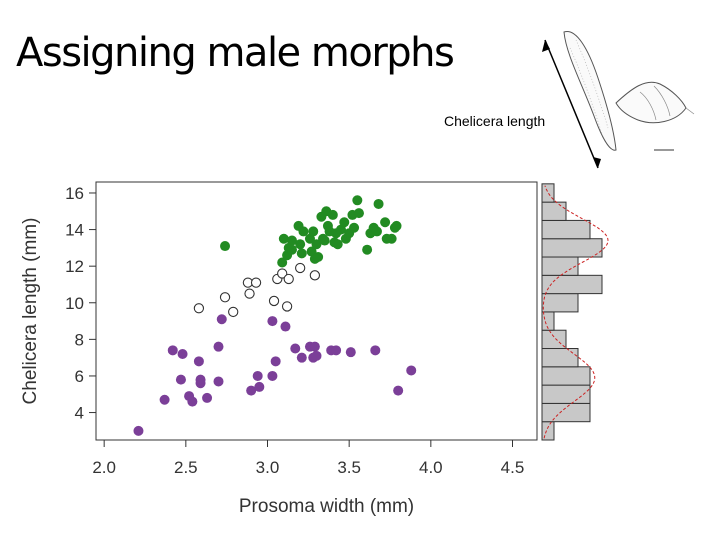  Describe the element at coordinates (495, 121) in the screenshot. I see `chelicera-length-label: Chelicera length` at that location.